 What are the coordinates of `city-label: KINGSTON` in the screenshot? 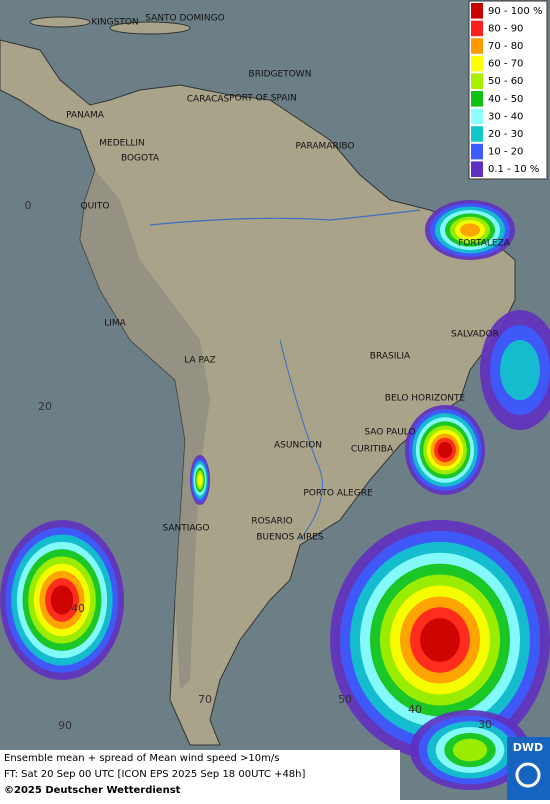 It's located at (114, 23).